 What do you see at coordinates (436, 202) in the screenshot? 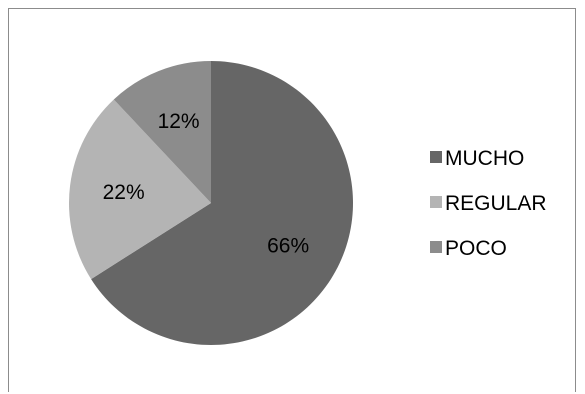
I see `legend-swatch-regular` at bounding box center [436, 202].